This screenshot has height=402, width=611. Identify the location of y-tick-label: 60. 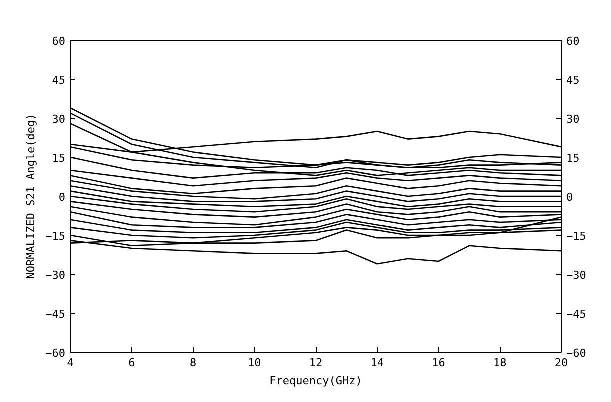
(59, 41).